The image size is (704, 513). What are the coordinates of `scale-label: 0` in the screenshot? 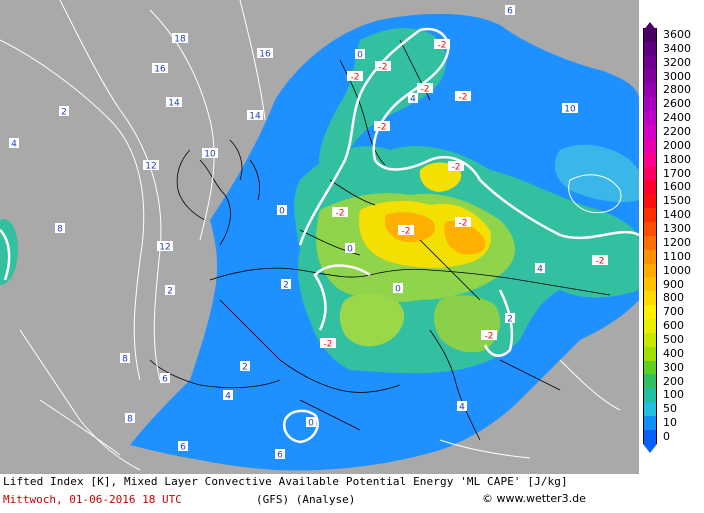 It's located at (666, 437).